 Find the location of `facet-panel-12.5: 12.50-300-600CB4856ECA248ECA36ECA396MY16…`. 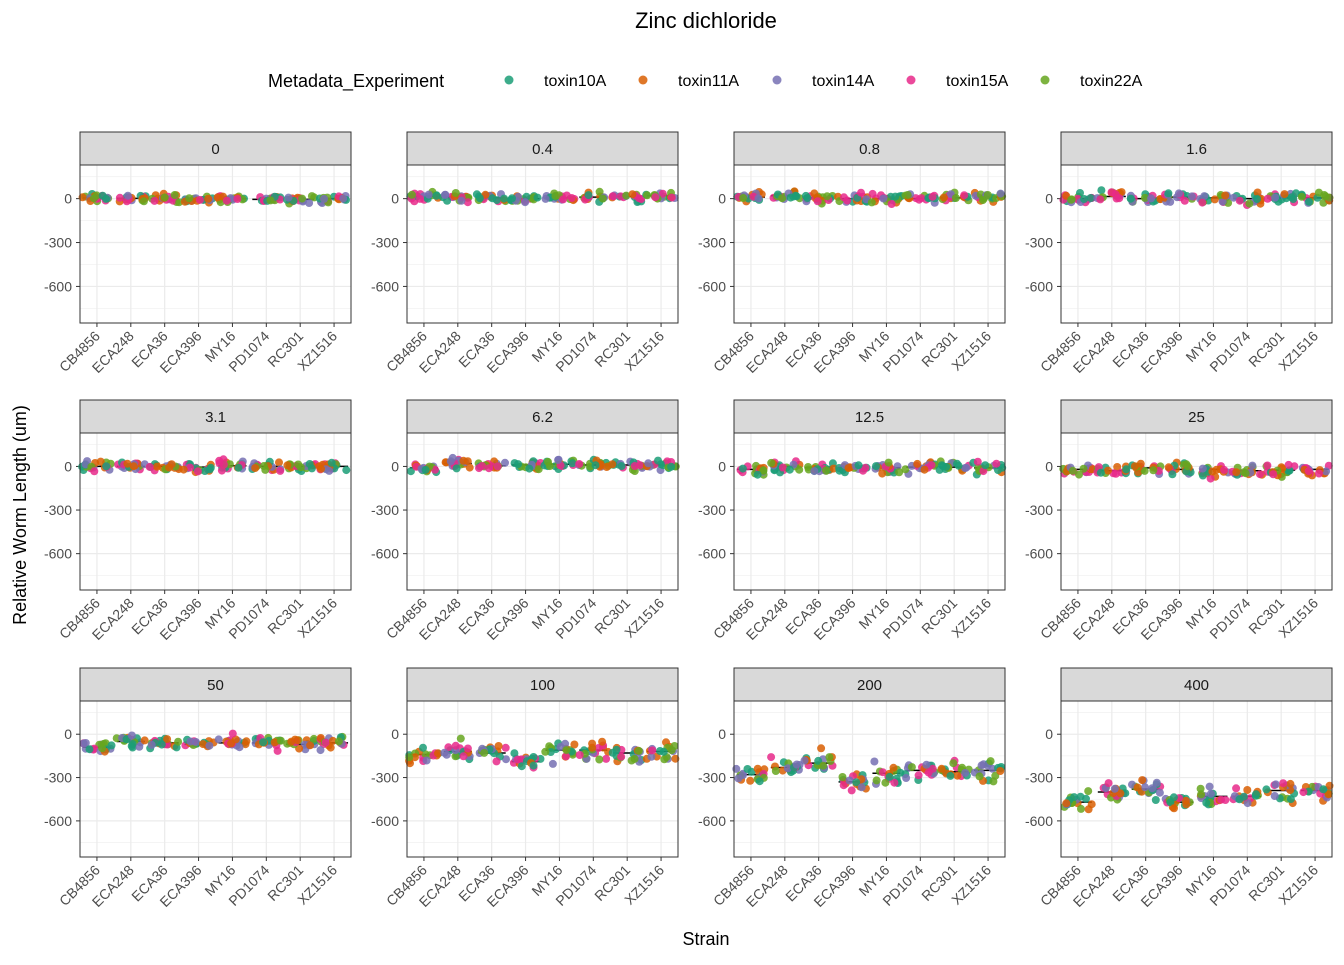

facet-panel-12.5: 12.50-300-600CB4856ECA248ECA36ECA396MY16… is located at coordinates (852, 521).